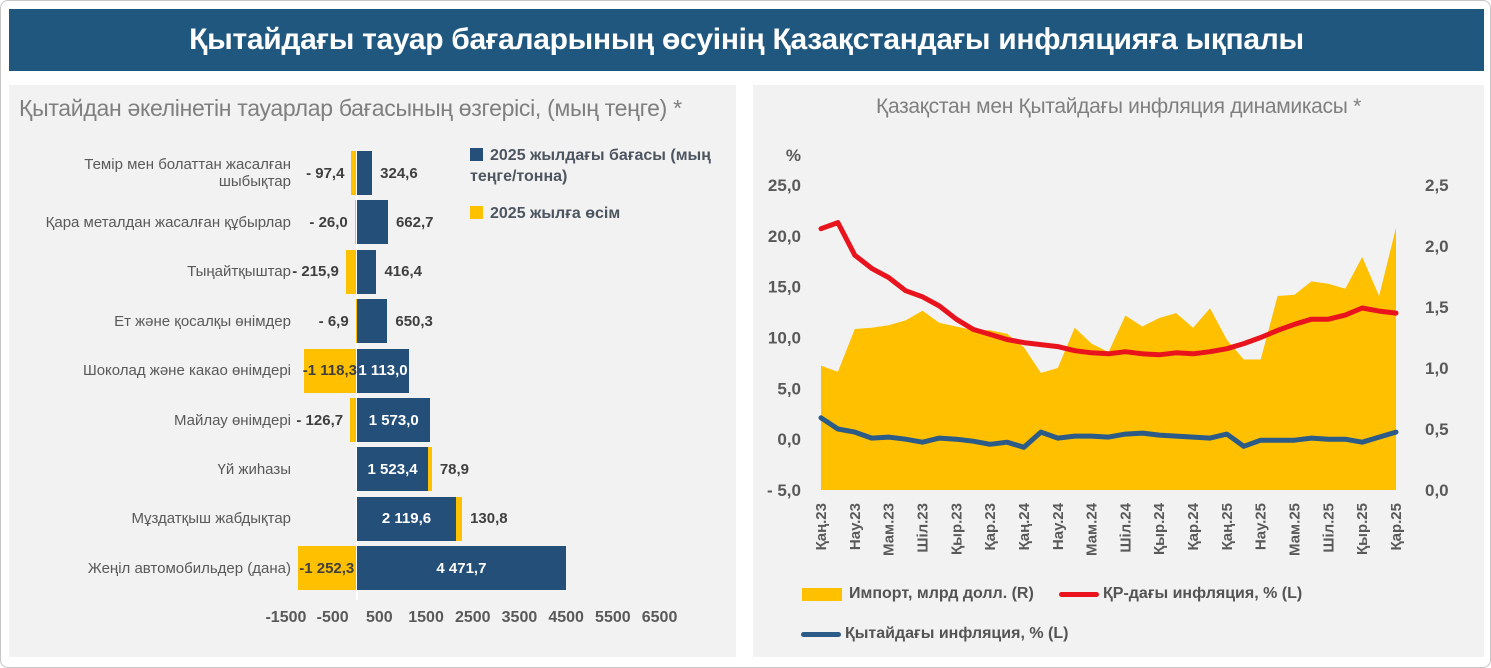 Image resolution: width=1491 pixels, height=668 pixels. Describe the element at coordinates (1437, 185) in the screenshot. I see `right-axis-tick-label: 2,5` at that location.